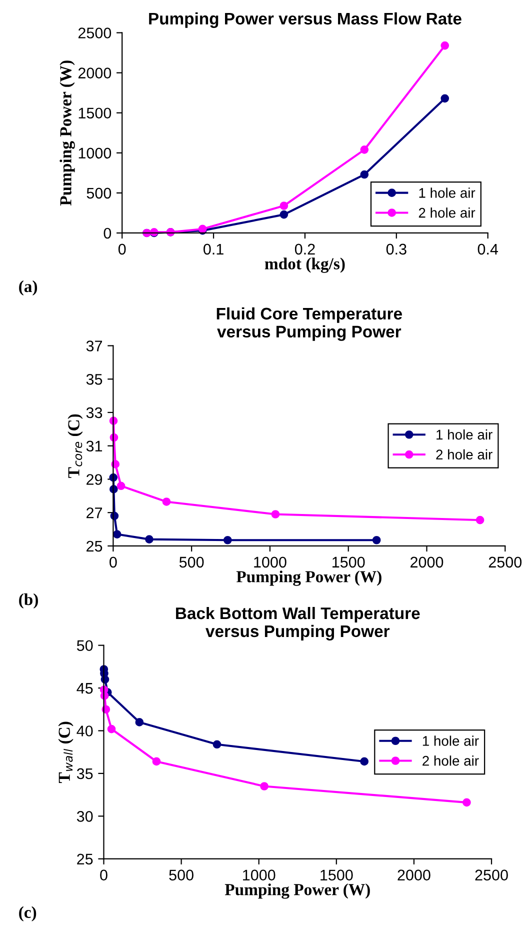  Describe the element at coordinates (95, 153) in the screenshot. I see `y-tick-label: 1000` at that location.